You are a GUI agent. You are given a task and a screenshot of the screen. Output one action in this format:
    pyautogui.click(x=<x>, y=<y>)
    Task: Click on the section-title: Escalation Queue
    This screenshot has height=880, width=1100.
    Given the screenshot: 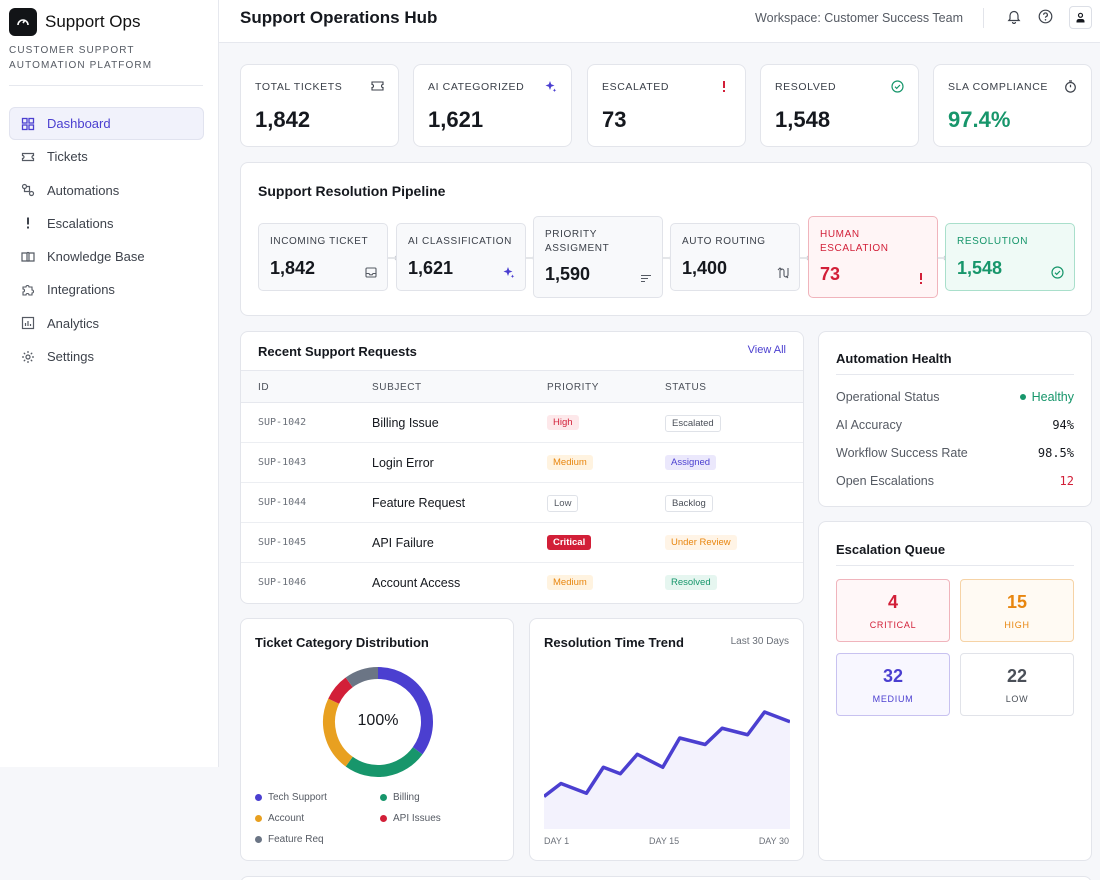 What is the action you would take?
    pyautogui.click(x=891, y=549)
    